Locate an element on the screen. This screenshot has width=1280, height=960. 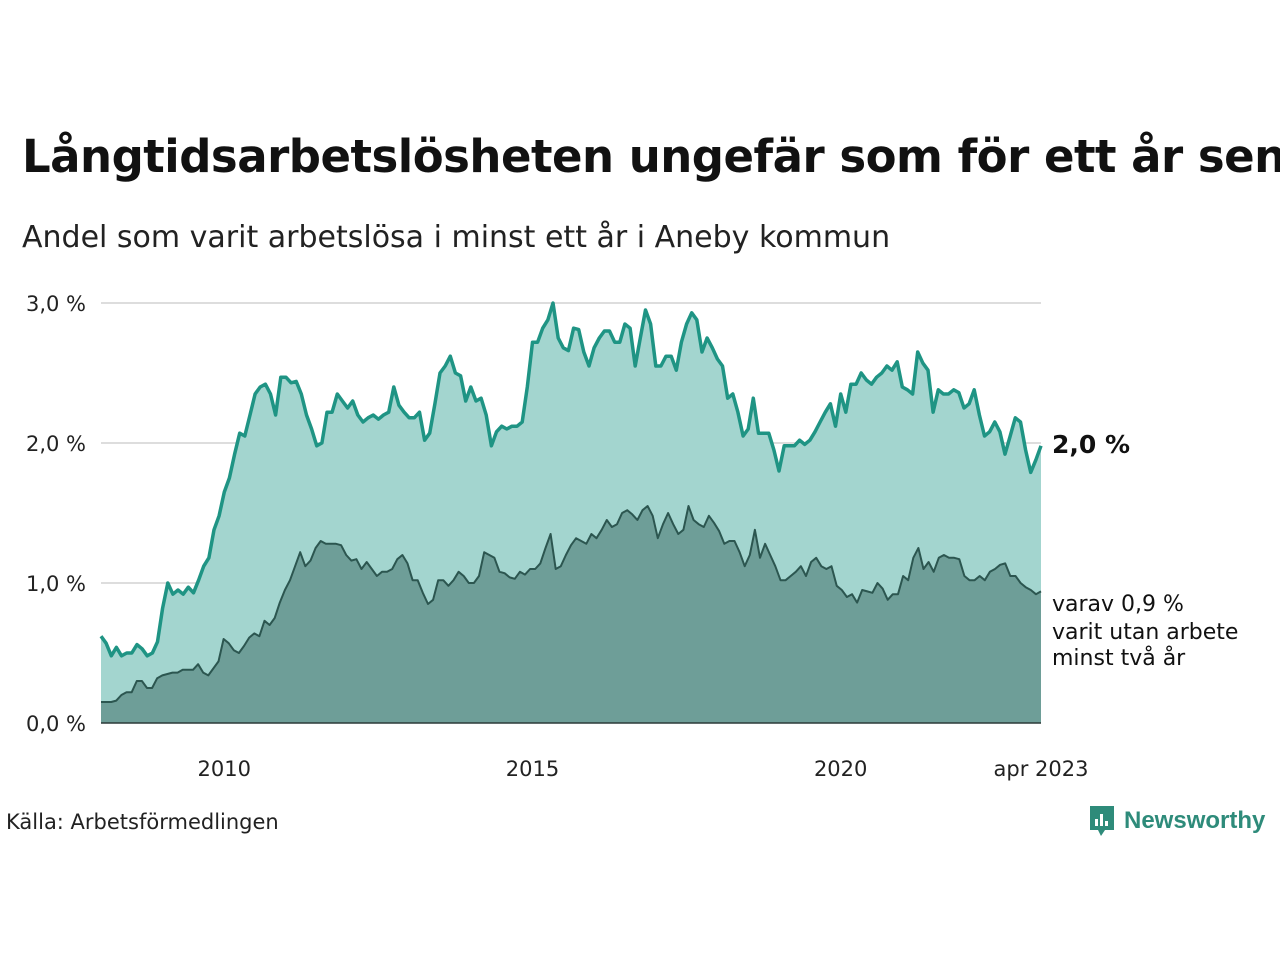
x-tick-label: 2015 is located at coordinates (532, 769).